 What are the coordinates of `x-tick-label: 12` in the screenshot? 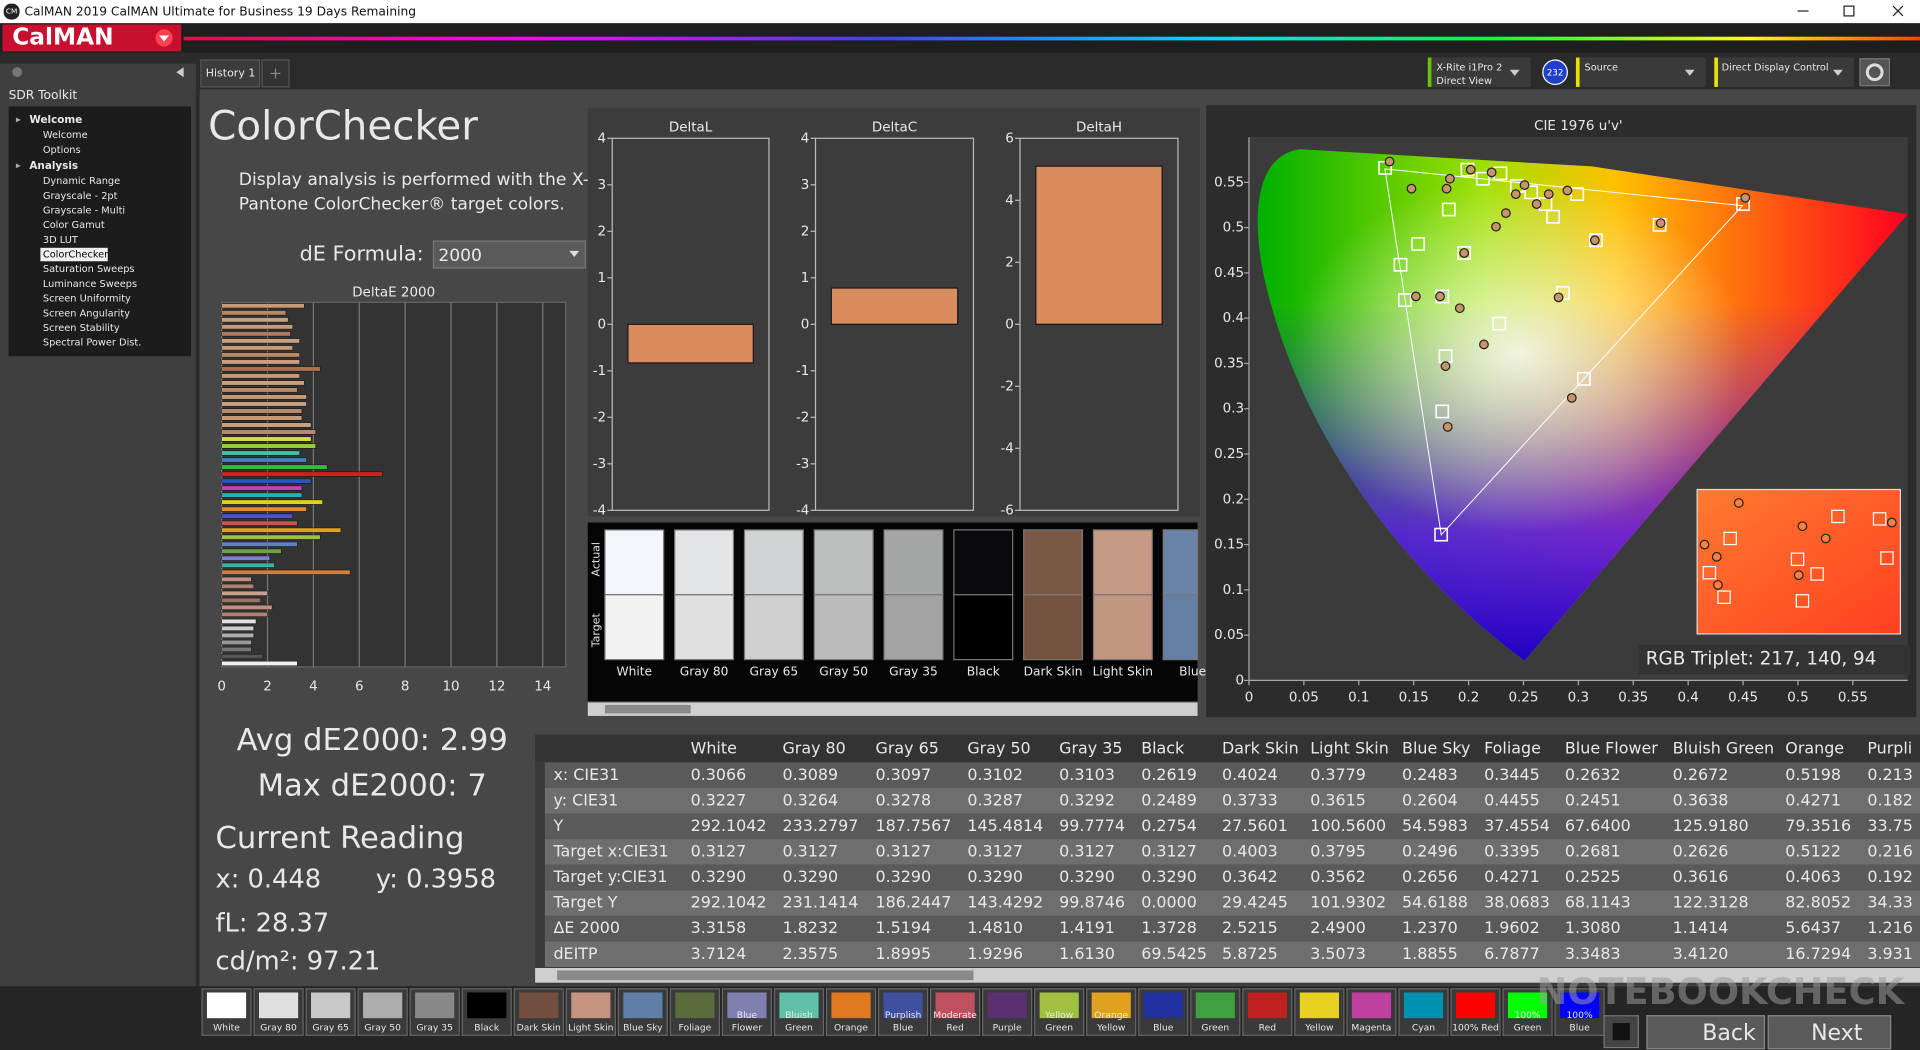 It's located at (496, 687).